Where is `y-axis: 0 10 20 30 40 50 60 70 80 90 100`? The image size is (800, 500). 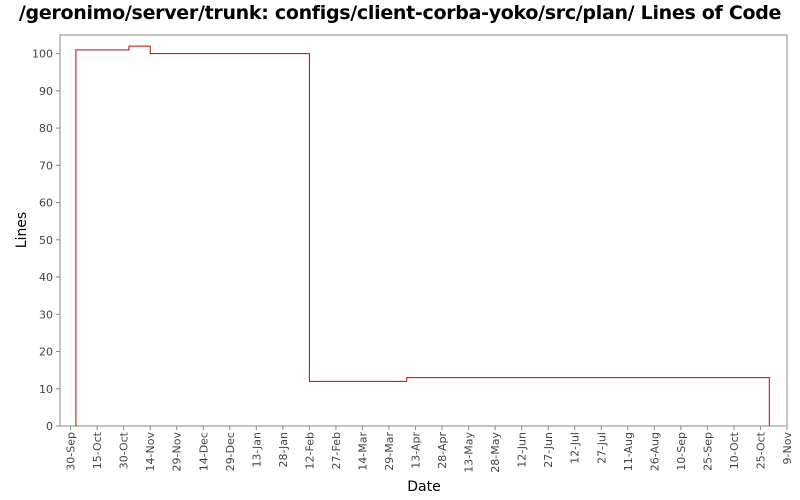
y-axis: 0 10 20 30 40 50 60 70 80 90 100 is located at coordinates (46, 240).